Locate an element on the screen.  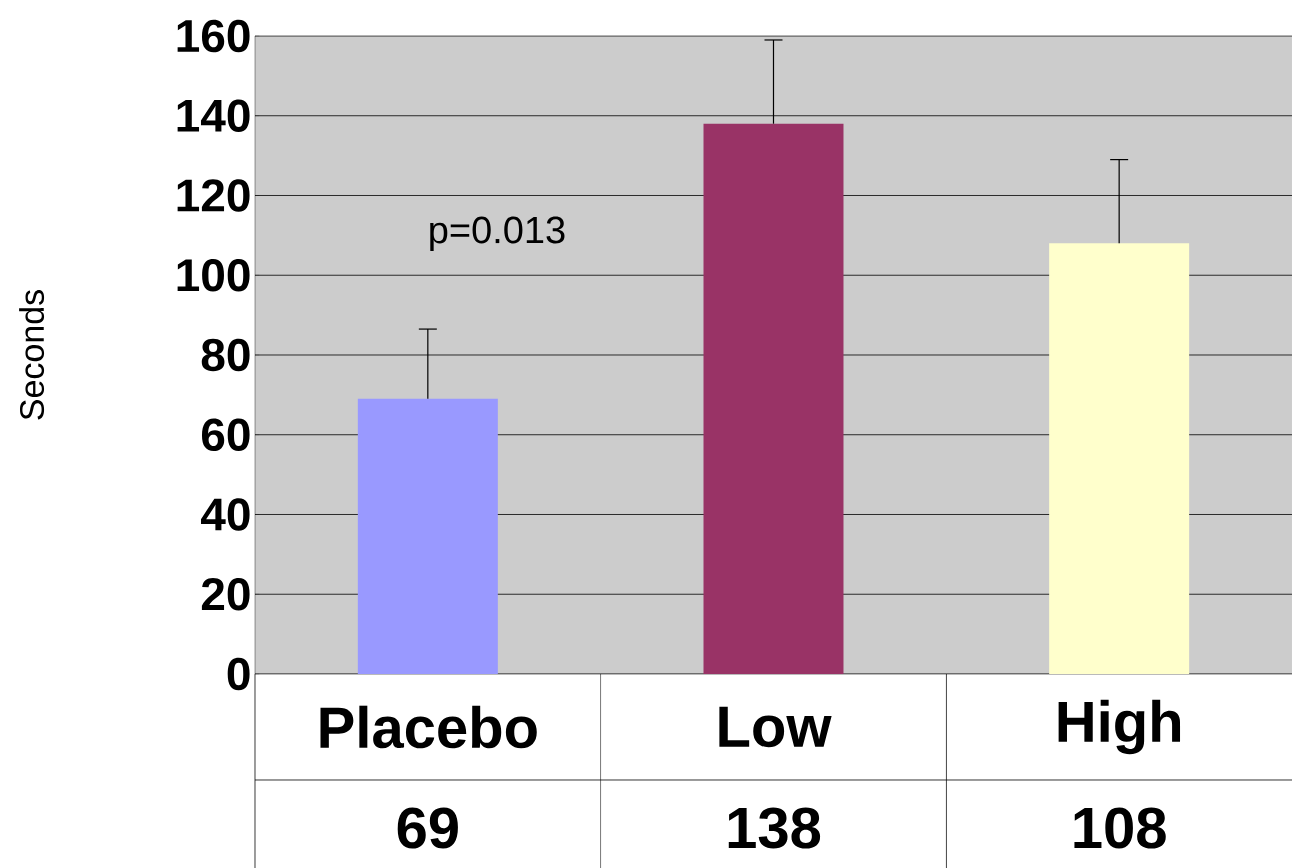
y-axis-title: Seconds is located at coordinates (32, 355).